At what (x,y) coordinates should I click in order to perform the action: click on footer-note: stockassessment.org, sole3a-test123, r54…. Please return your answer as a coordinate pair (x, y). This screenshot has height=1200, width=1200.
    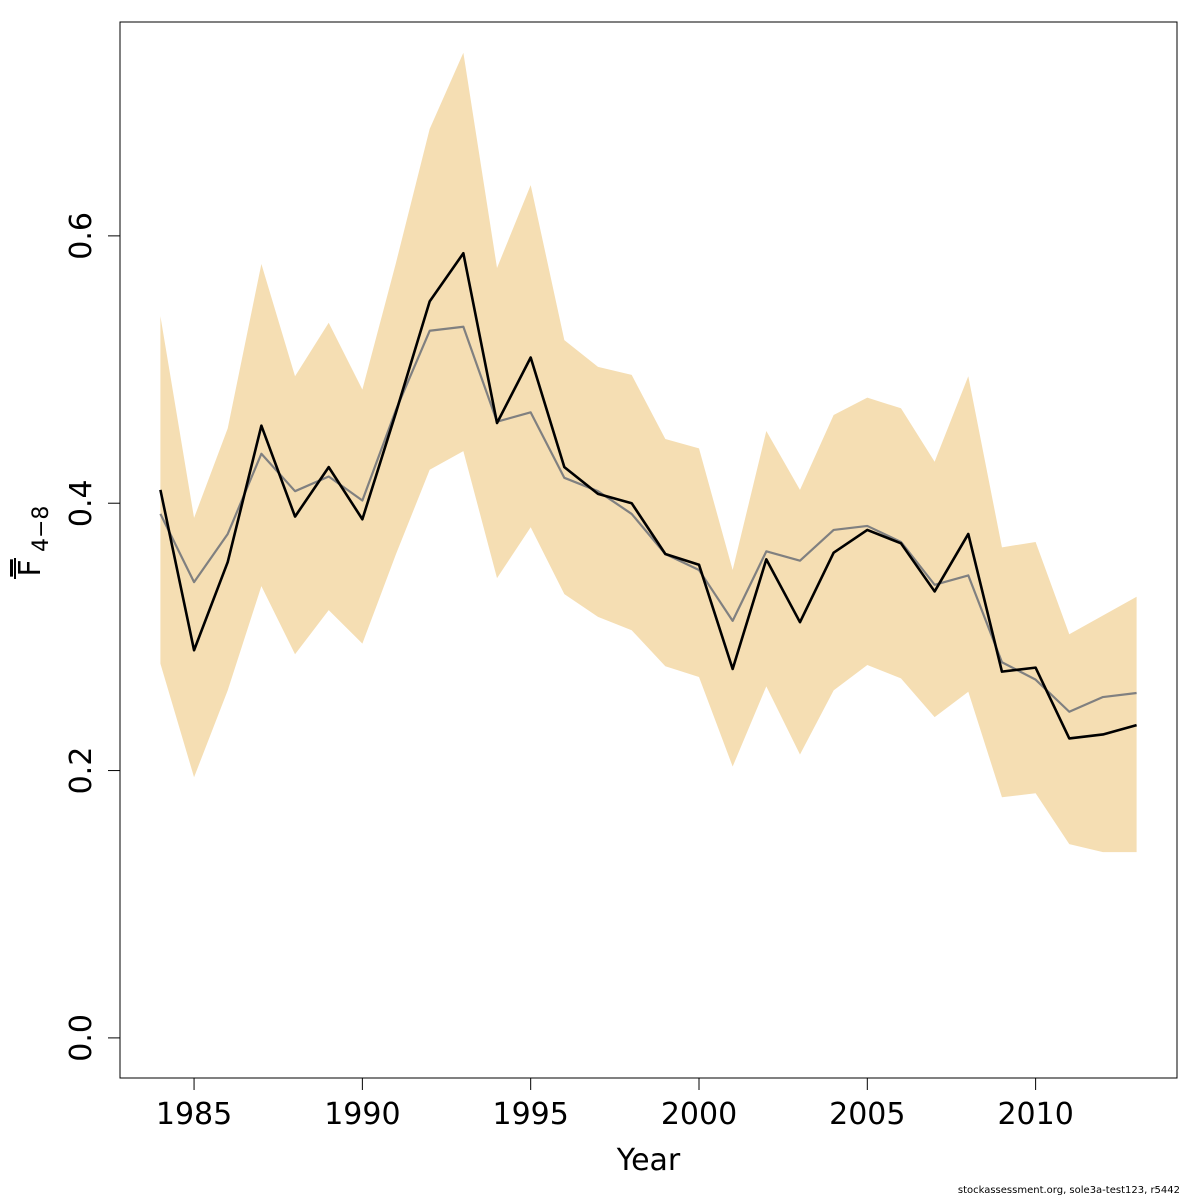
    Looking at the image, I should click on (1068, 1190).